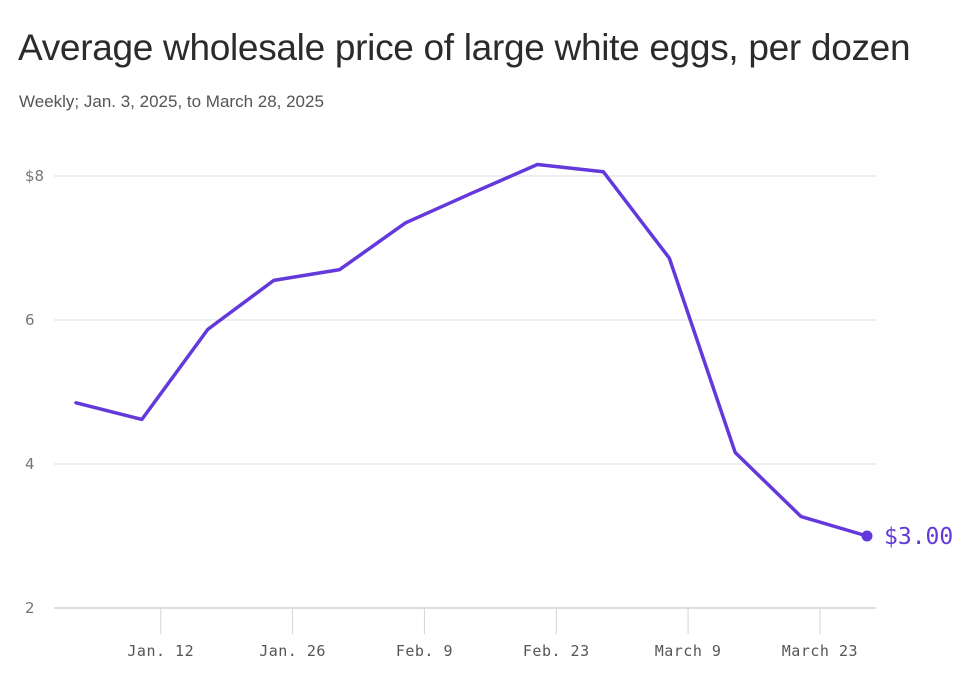 This screenshot has height=698, width=978. Describe the element at coordinates (34, 392) in the screenshot. I see `y-axis-tick-labels: 2 4 6 $8` at that location.